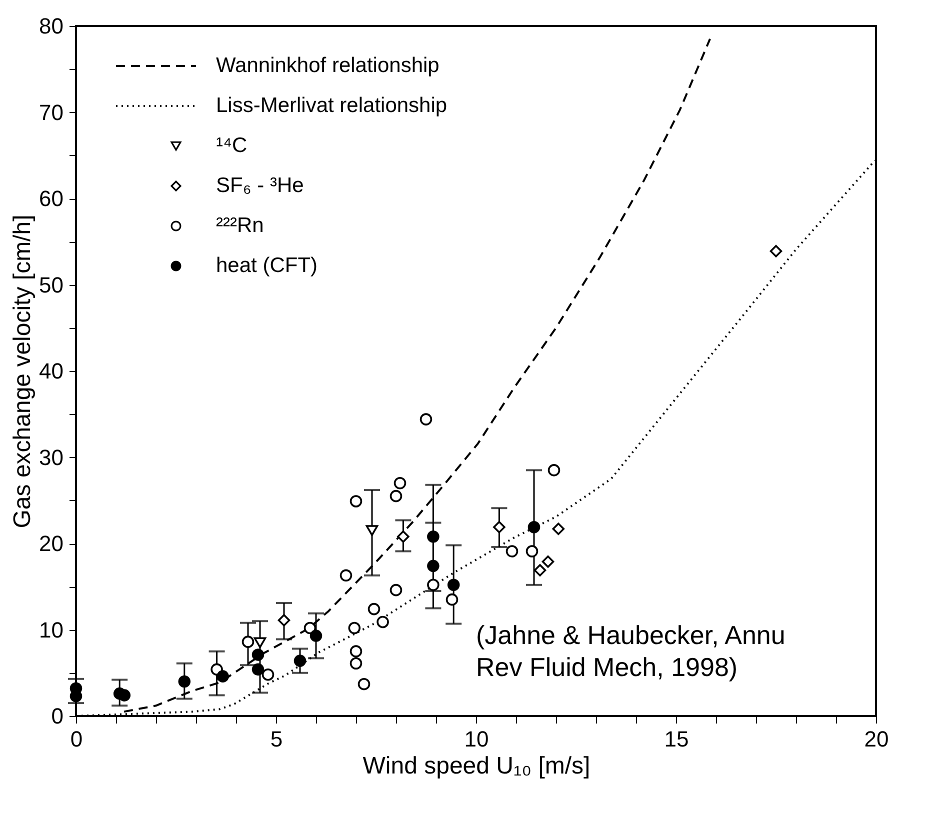  I want to click on y-tick-label: 0, so click(57, 716).